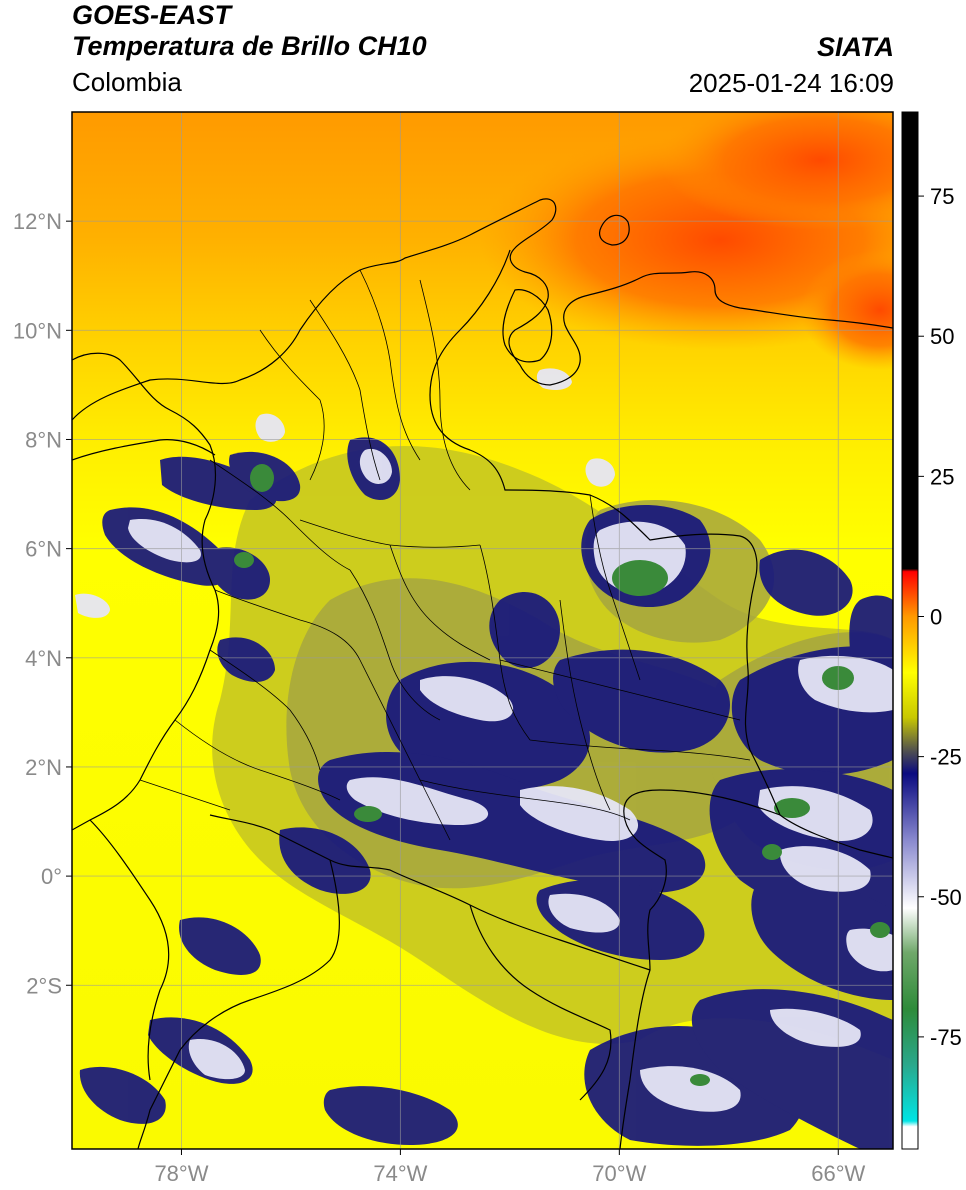 Image resolution: width=966 pixels, height=1190 pixels. Describe the element at coordinates (249, 46) in the screenshot. I see `product-title: Temperatura de Brillo CH10` at that location.